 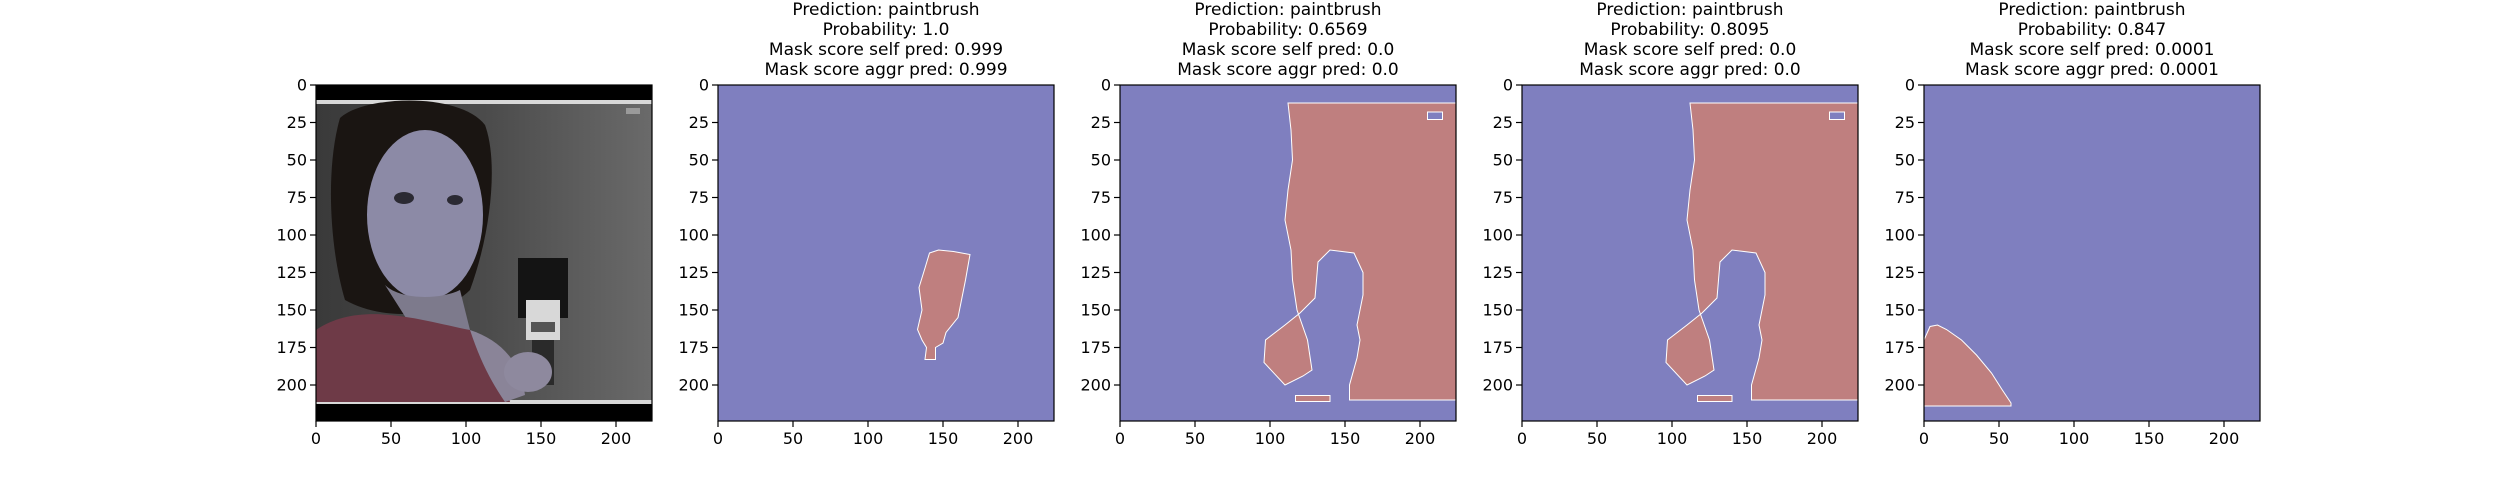 I want to click on panel-title-line: Probability: 0.847, so click(x=2092, y=30).